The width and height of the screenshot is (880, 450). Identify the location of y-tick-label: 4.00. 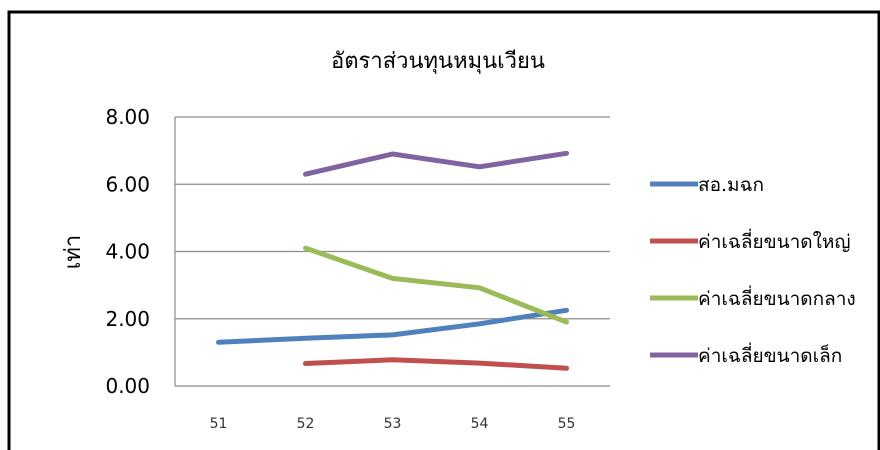
(127, 252).